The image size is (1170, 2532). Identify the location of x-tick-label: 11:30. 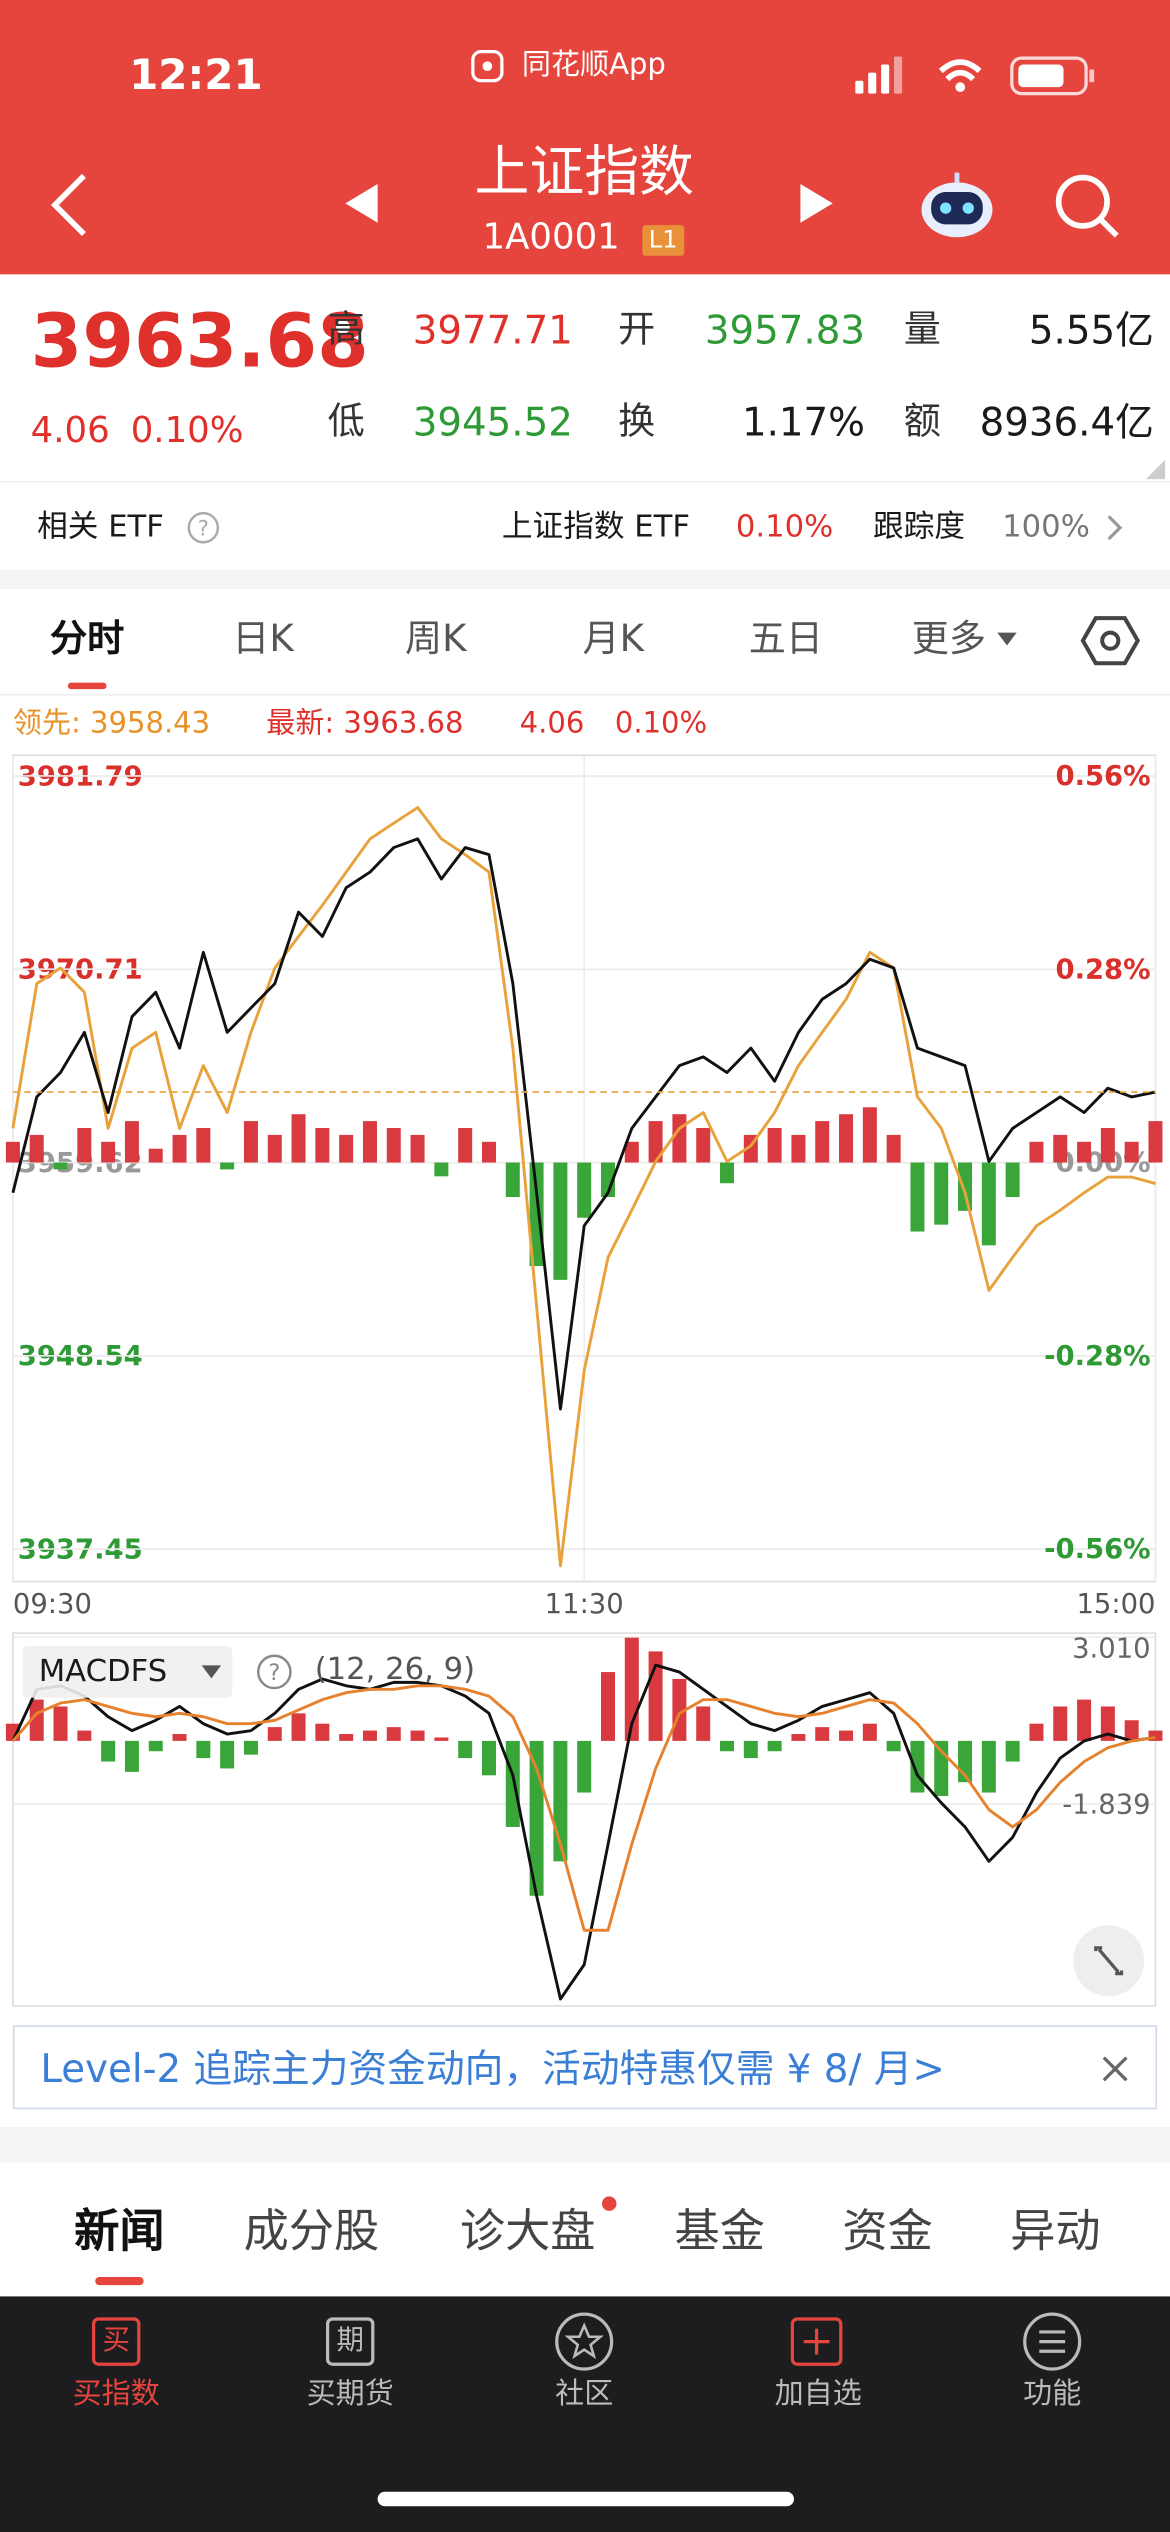
(584, 1604).